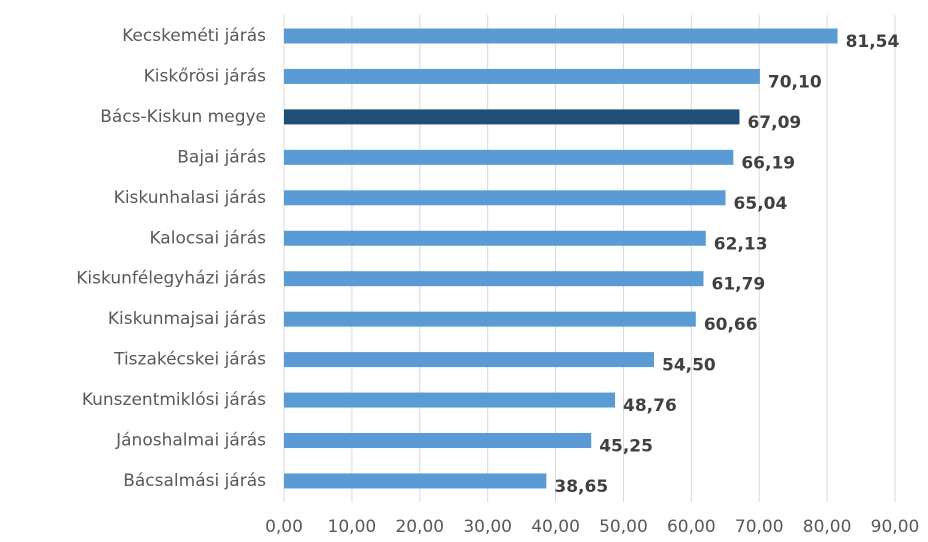 The image size is (928, 542). What do you see at coordinates (795, 82) in the screenshot?
I see `value-label: 70,10` at bounding box center [795, 82].